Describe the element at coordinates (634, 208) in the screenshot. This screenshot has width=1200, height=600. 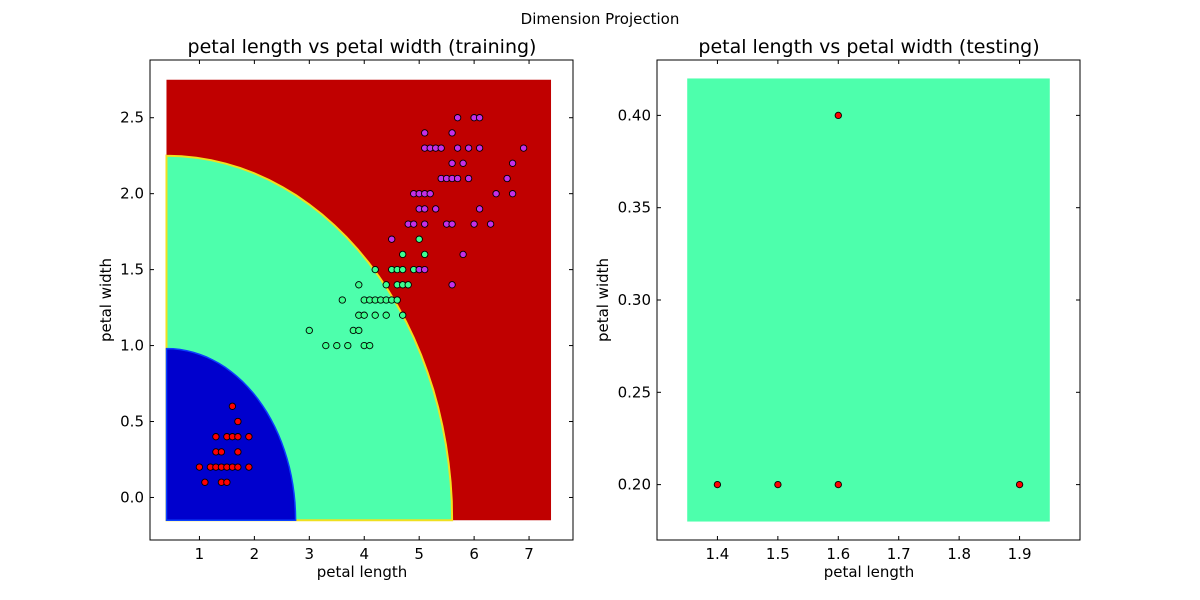
I see `y-tick-label: 0.35` at that location.